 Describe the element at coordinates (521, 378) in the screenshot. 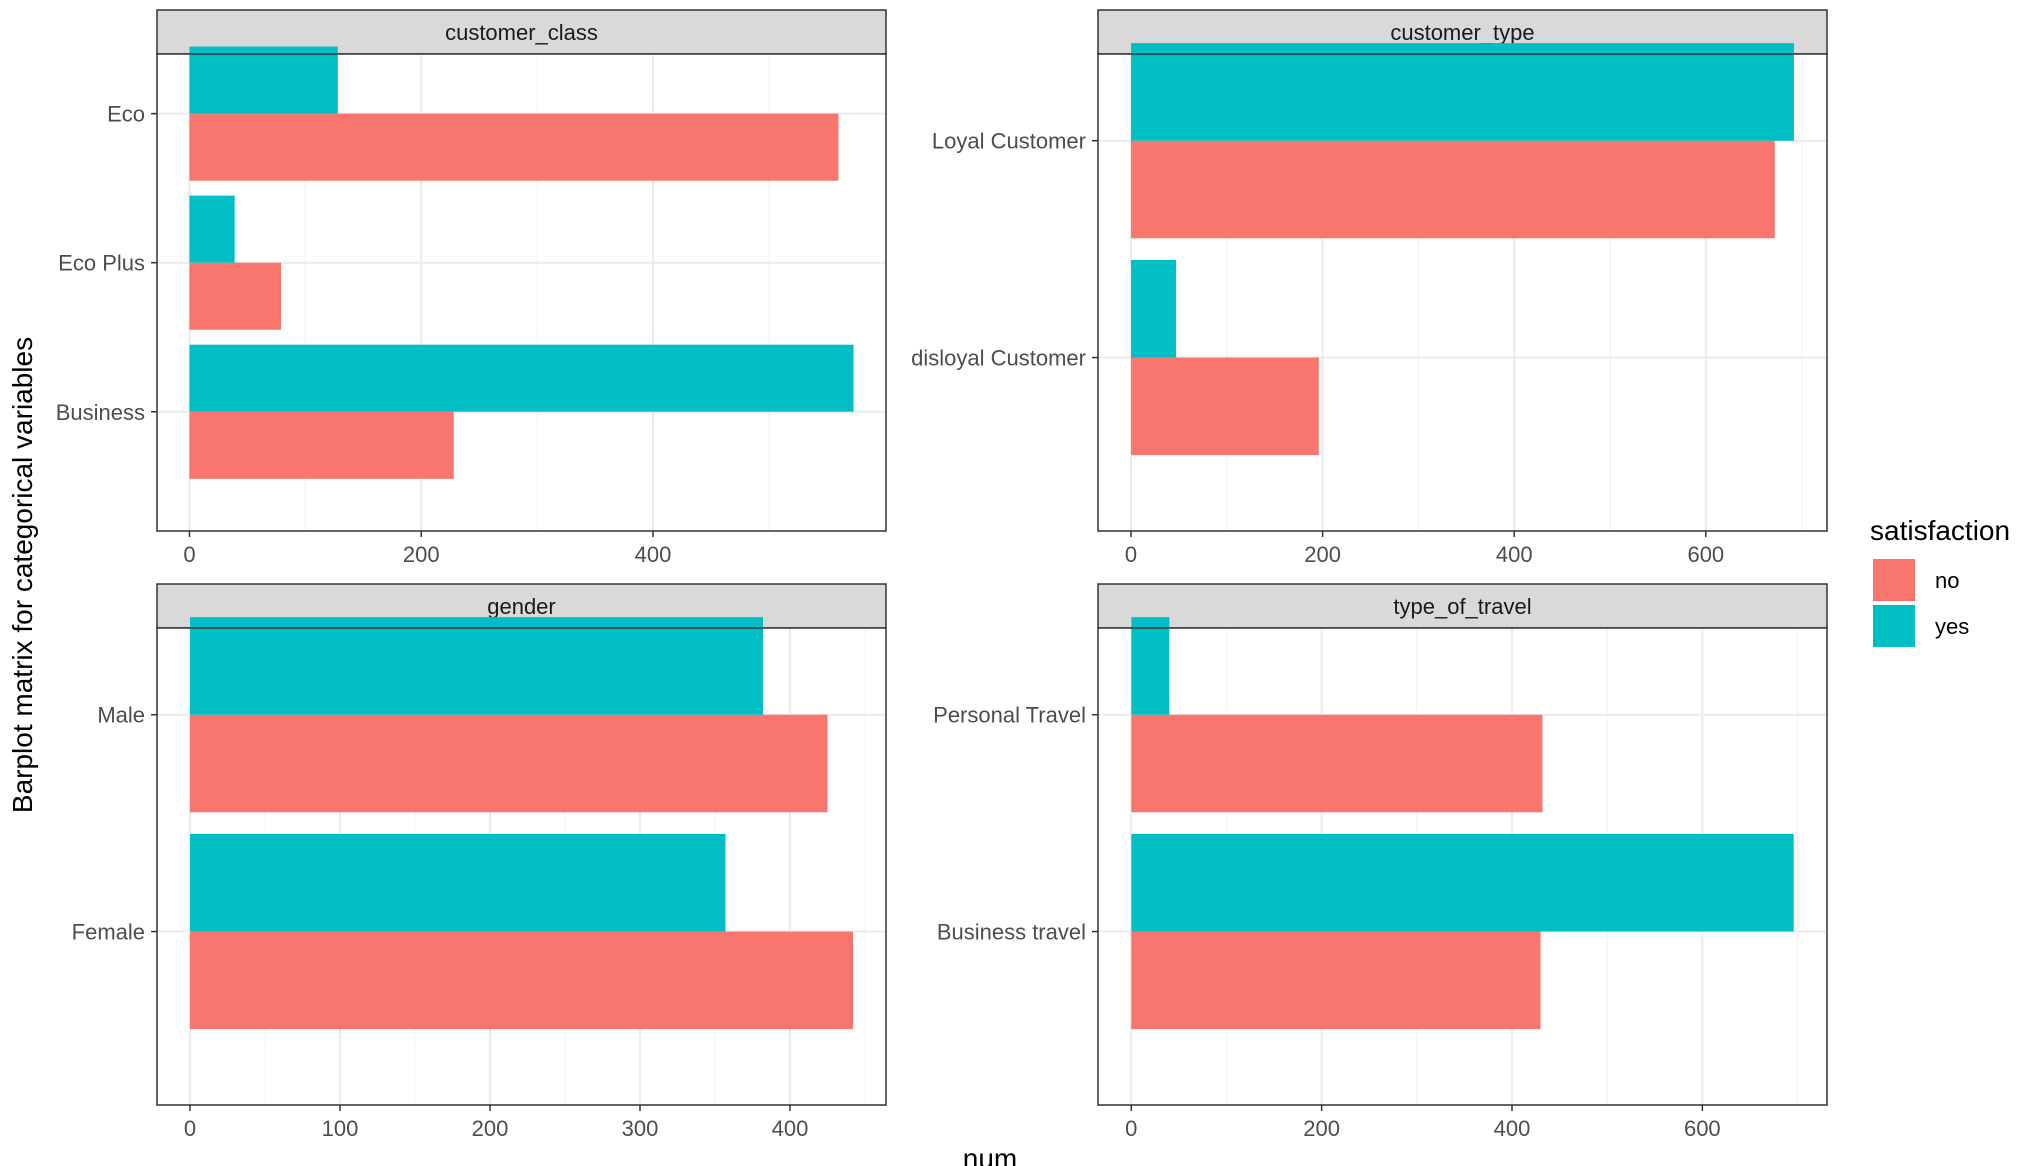

I see `bar-business-yes` at that location.